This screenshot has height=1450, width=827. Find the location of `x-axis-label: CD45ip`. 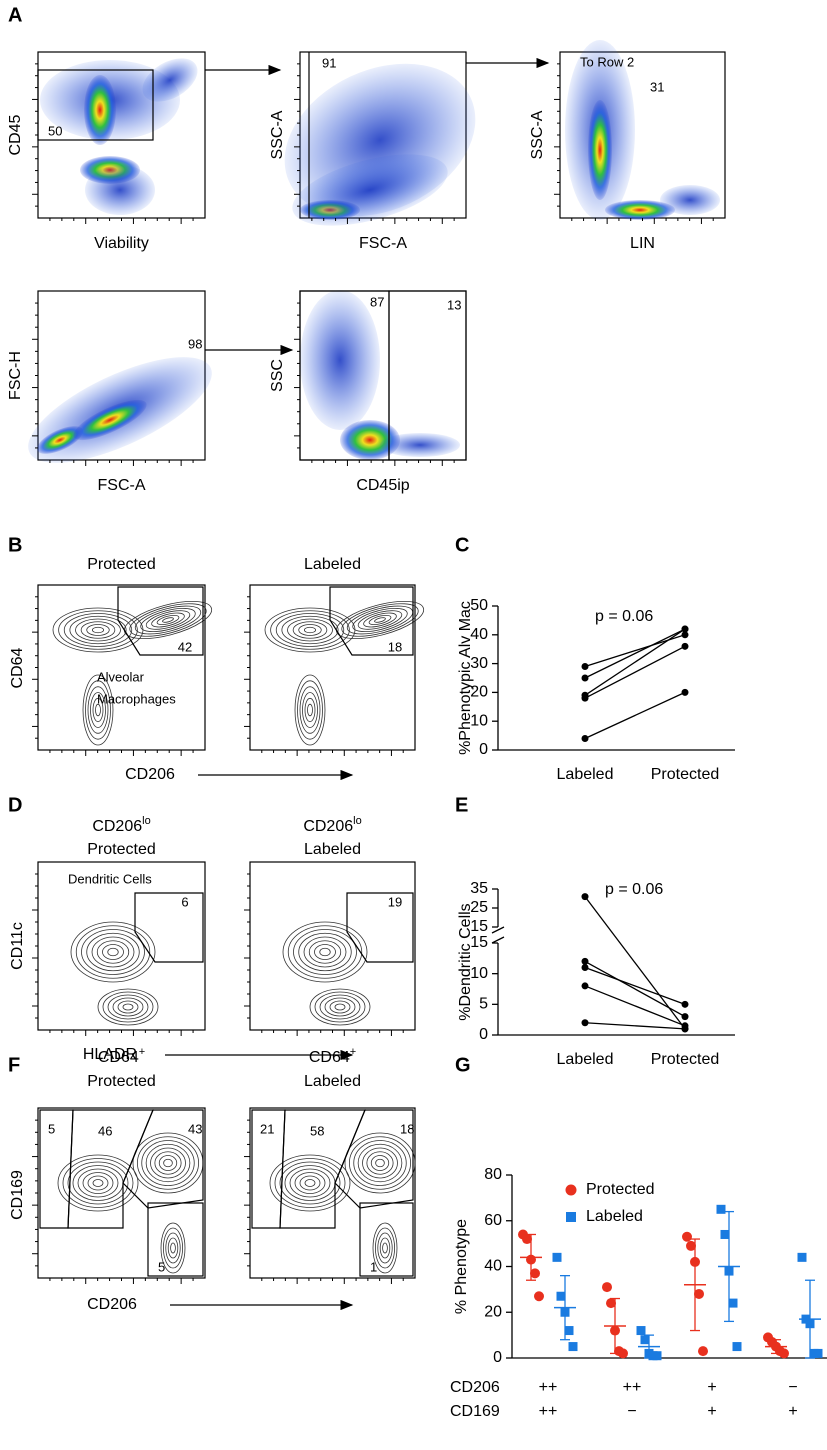

x-axis-label: CD45ip is located at coordinates (382, 485).